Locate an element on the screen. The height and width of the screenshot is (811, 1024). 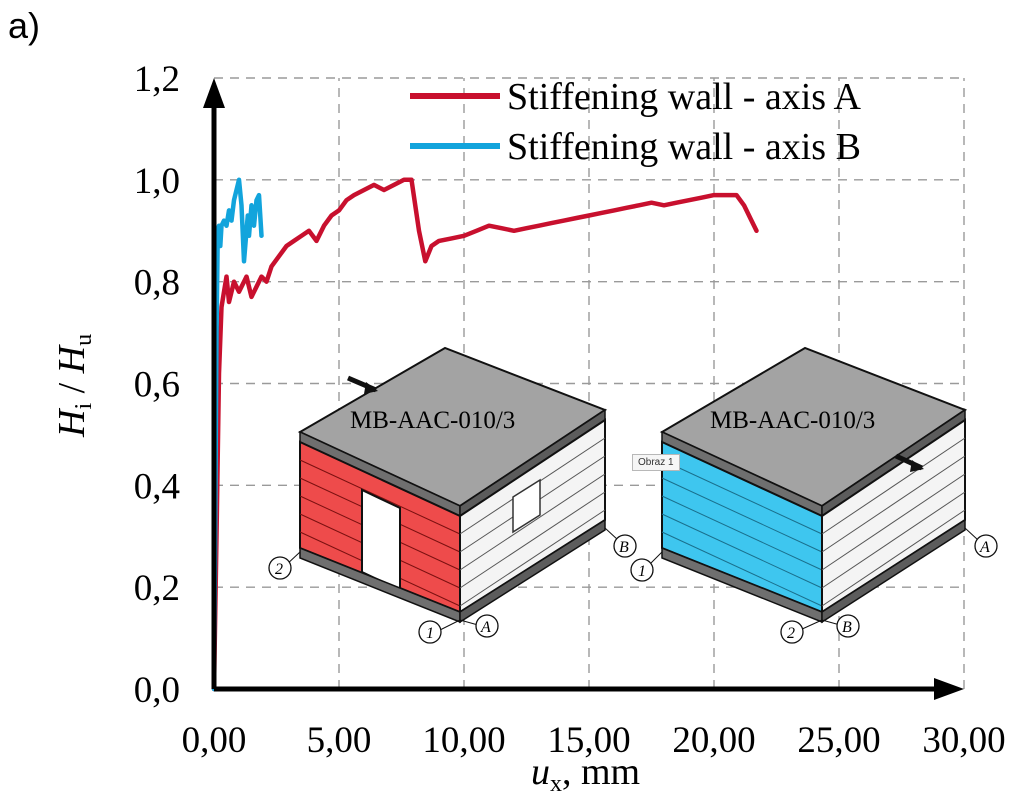
legend-label-axis-a: Stiffening wall - axis A is located at coordinates (684, 97).